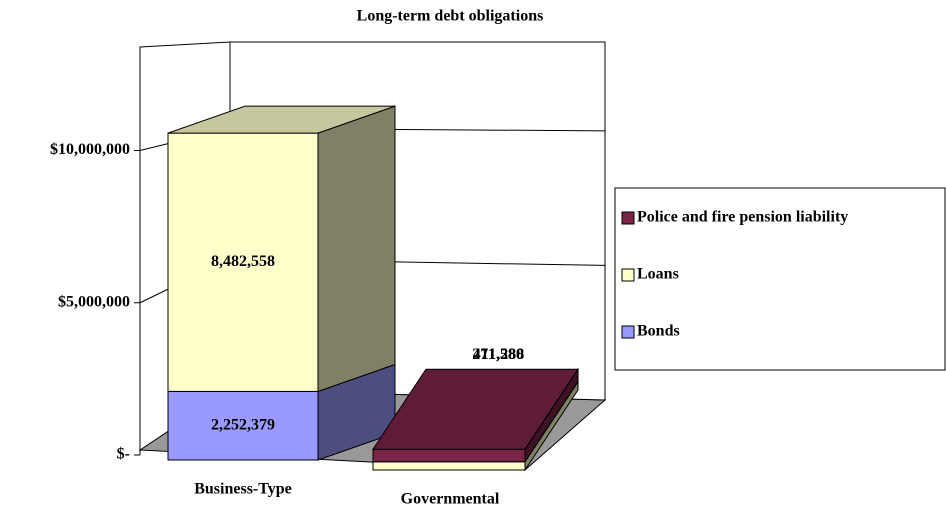 The image size is (946, 514). I want to click on x-tick-label: Governmental, so click(450, 499).